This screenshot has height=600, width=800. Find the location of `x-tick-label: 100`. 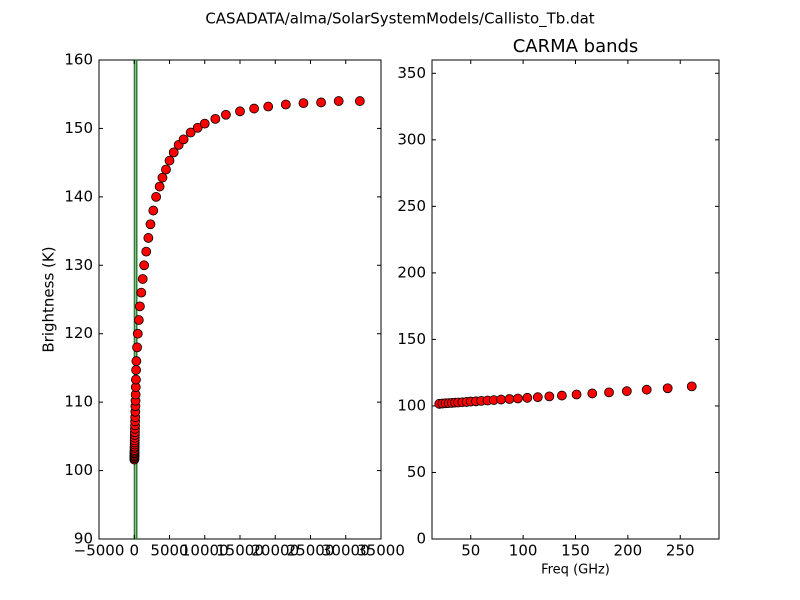

x-tick-label: 100 is located at coordinates (523, 551).